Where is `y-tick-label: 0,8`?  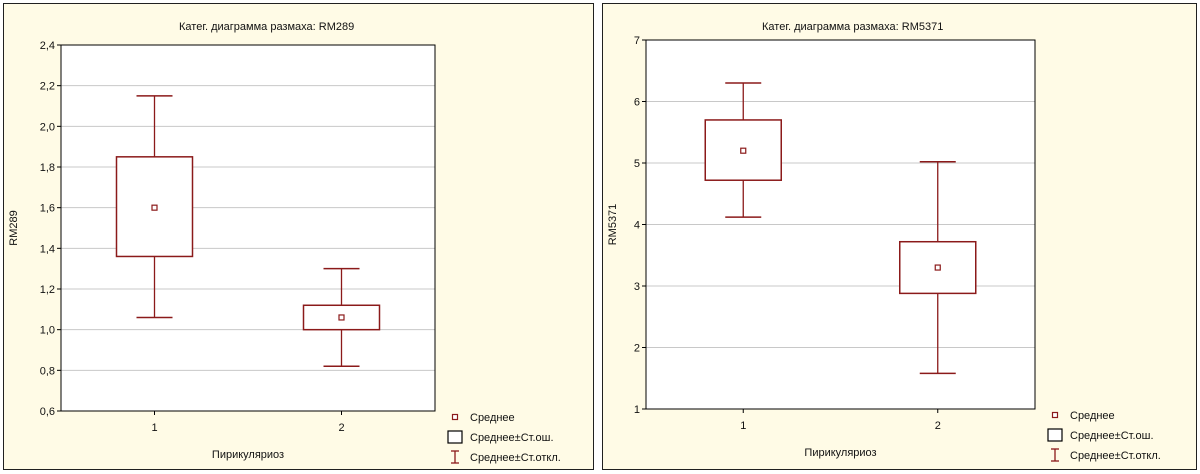
y-tick-label: 0,8 is located at coordinates (47, 371).